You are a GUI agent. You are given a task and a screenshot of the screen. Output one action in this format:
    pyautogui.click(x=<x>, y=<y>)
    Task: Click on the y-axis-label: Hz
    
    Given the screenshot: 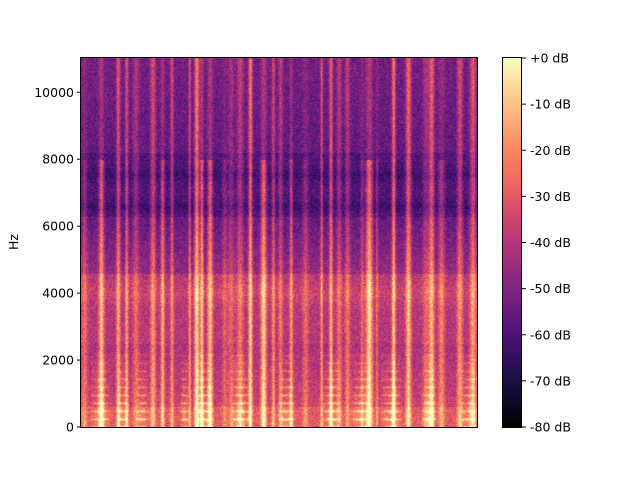 What is the action you would take?
    pyautogui.click(x=13, y=242)
    